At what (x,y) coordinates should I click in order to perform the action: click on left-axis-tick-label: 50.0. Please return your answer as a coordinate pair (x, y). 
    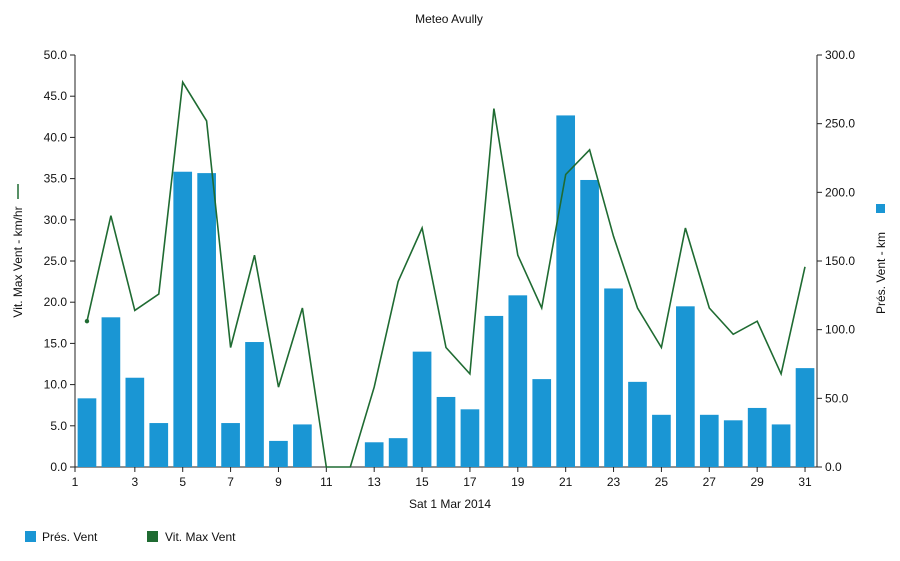
    Looking at the image, I should click on (56, 55).